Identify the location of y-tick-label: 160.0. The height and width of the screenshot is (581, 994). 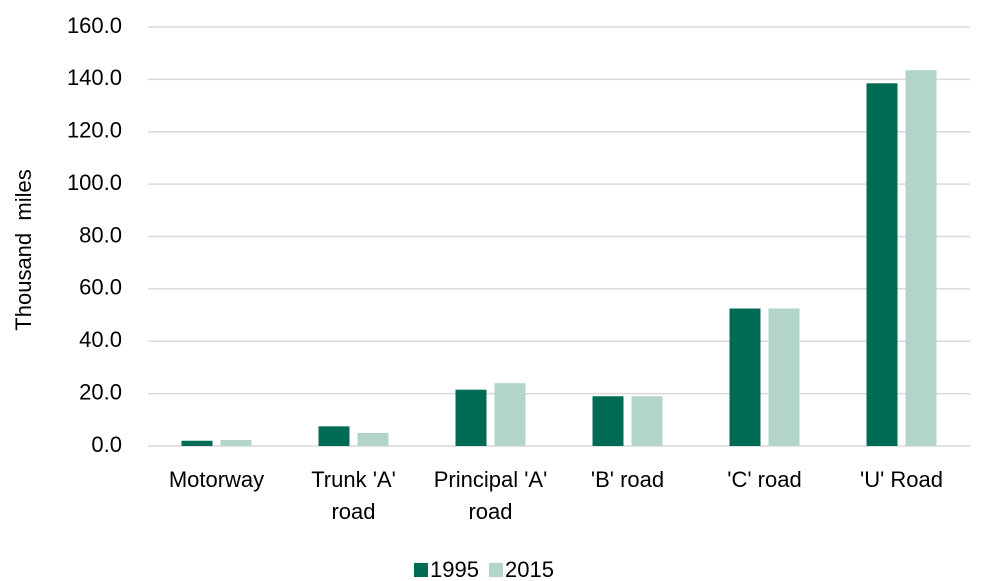
(94, 25).